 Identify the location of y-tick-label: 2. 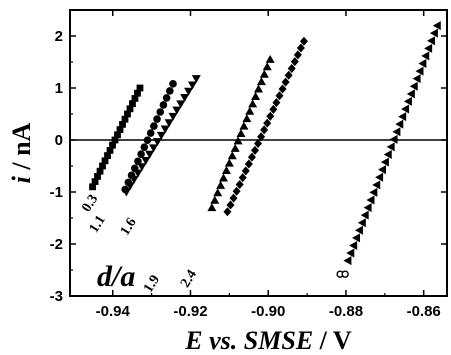
(59, 36).